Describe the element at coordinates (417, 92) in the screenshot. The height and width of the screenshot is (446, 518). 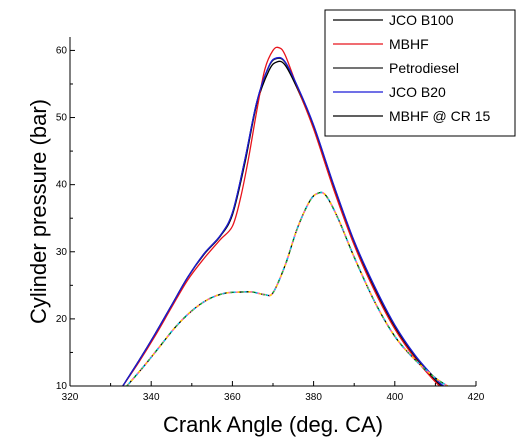
I see `legend-label-jco-b20: JCO B20` at that location.